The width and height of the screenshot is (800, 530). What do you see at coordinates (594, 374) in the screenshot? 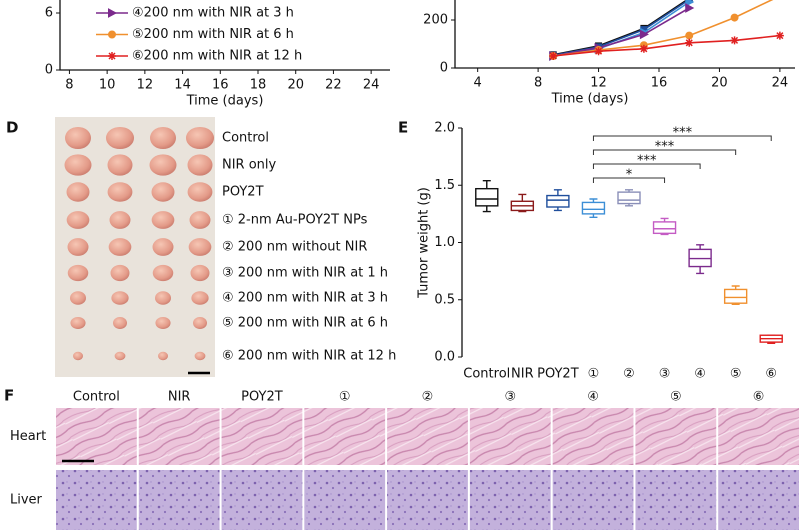
I see `x-tick-label: ①` at bounding box center [594, 374].